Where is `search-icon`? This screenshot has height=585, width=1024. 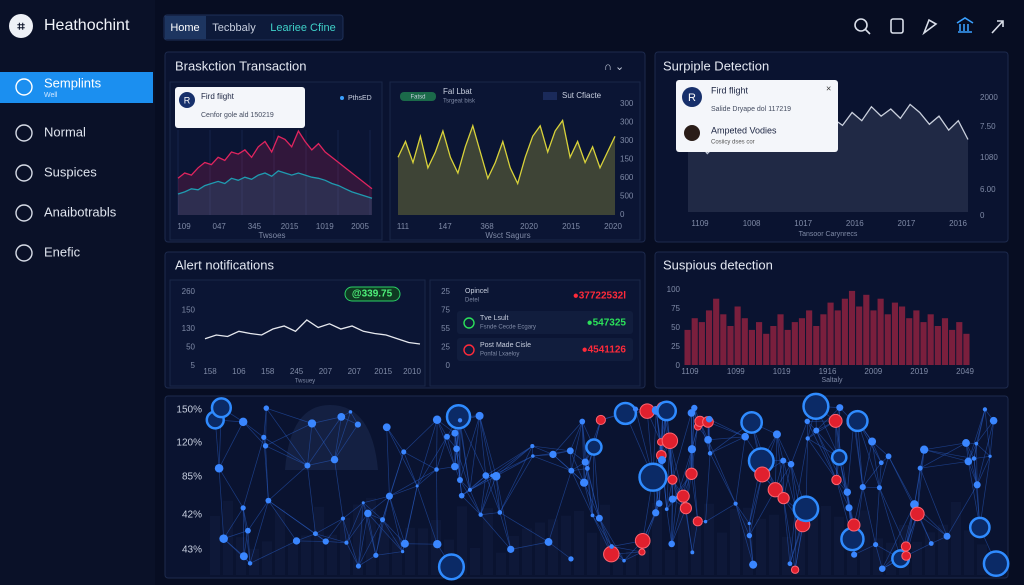
search-icon is located at coordinates (861, 25).